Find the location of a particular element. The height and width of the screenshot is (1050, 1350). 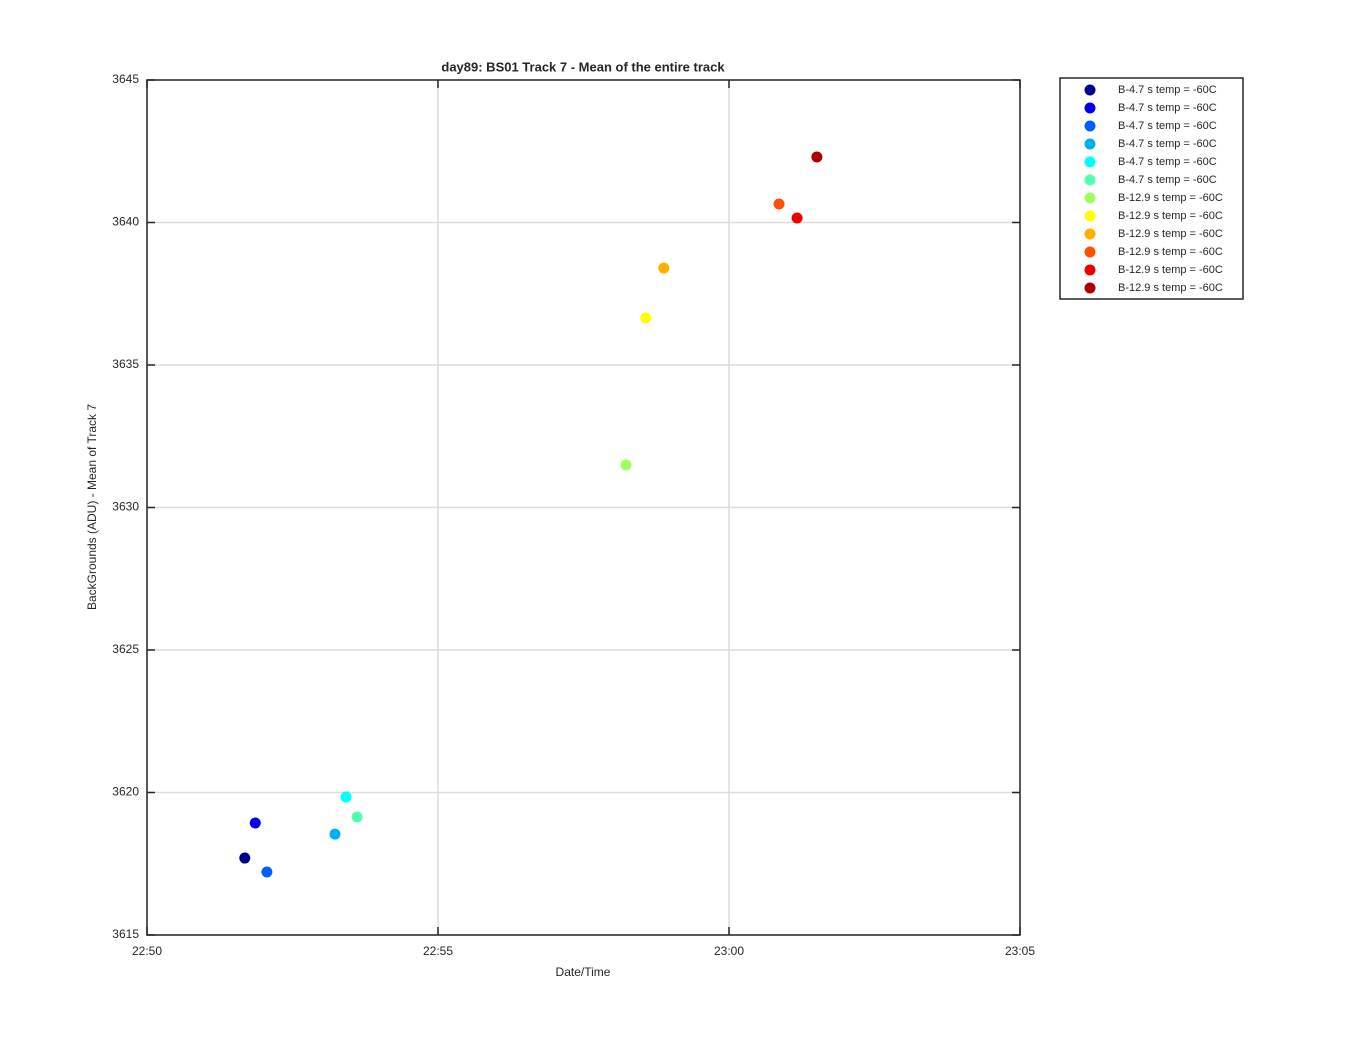

x-axis-label: Date/Time is located at coordinates (583, 972).